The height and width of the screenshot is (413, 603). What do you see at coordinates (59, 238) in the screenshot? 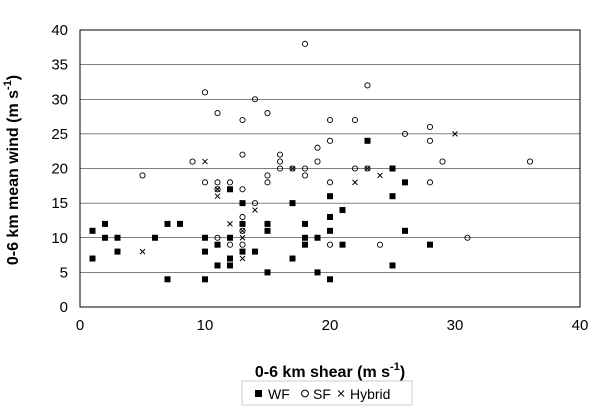
I see `y-tick-label: 10` at bounding box center [59, 238].